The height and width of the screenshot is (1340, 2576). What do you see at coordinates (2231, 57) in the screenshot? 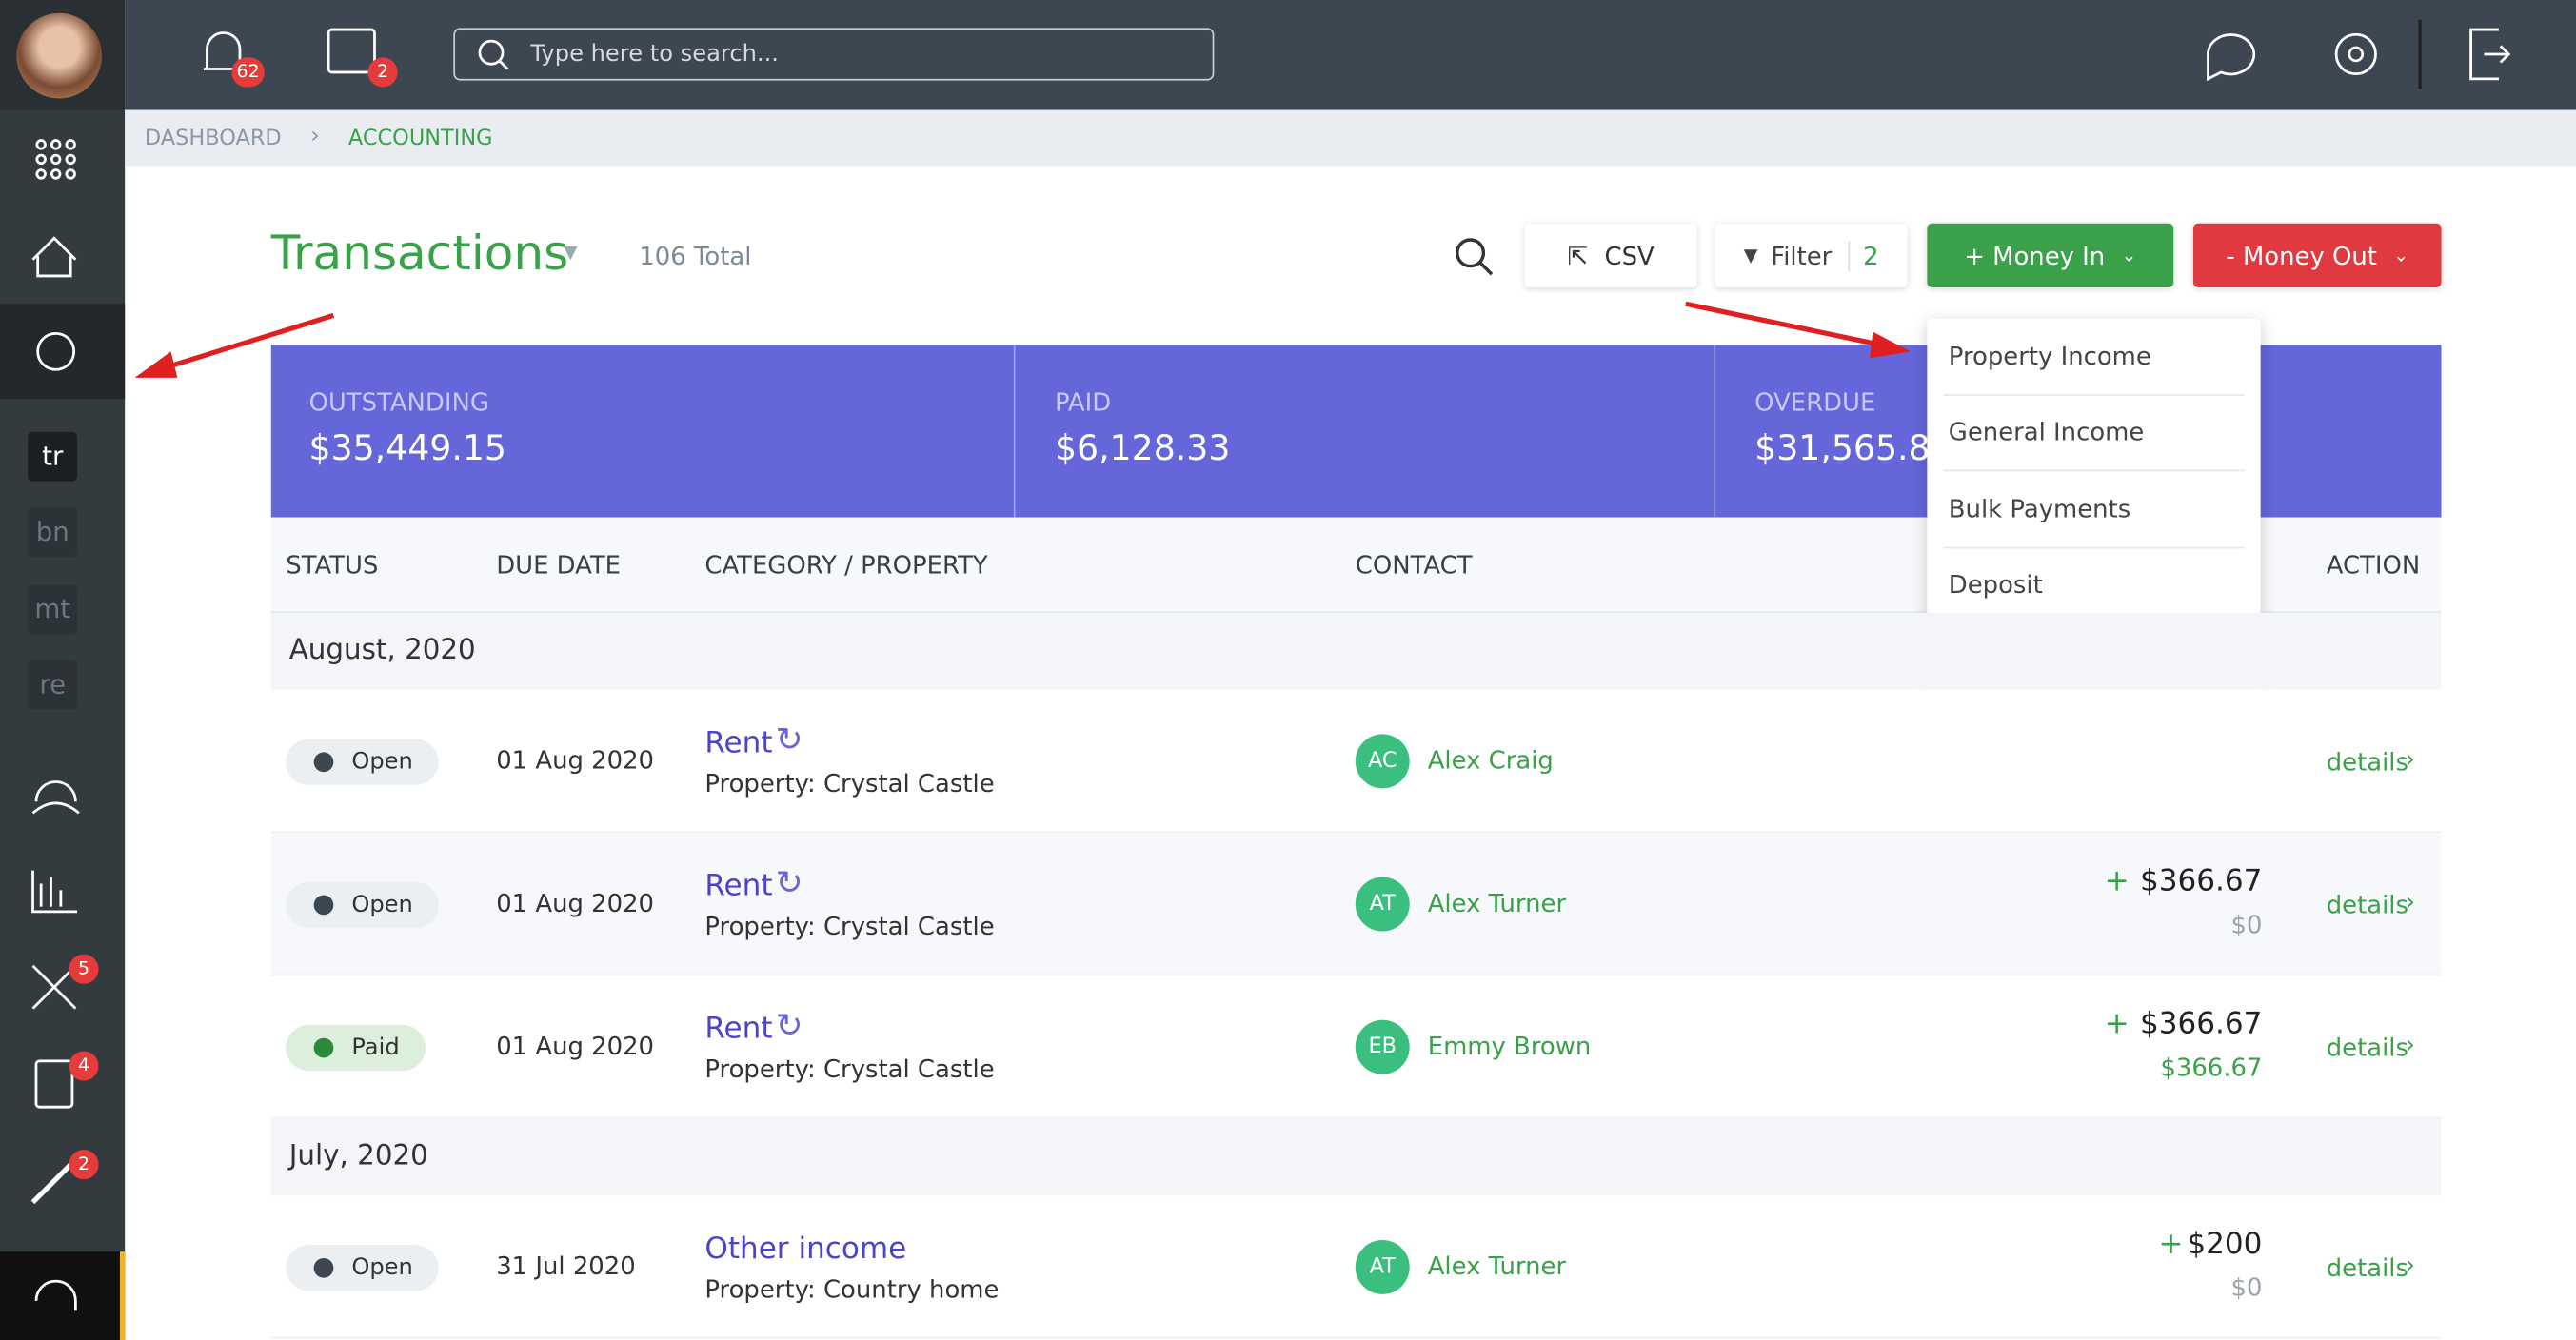
I see `chat-icon` at bounding box center [2231, 57].